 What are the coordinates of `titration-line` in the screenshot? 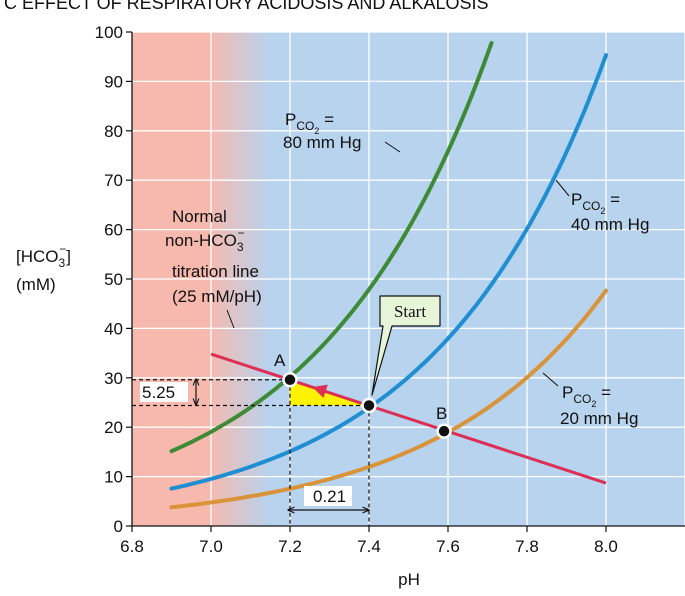 It's located at (408, 418).